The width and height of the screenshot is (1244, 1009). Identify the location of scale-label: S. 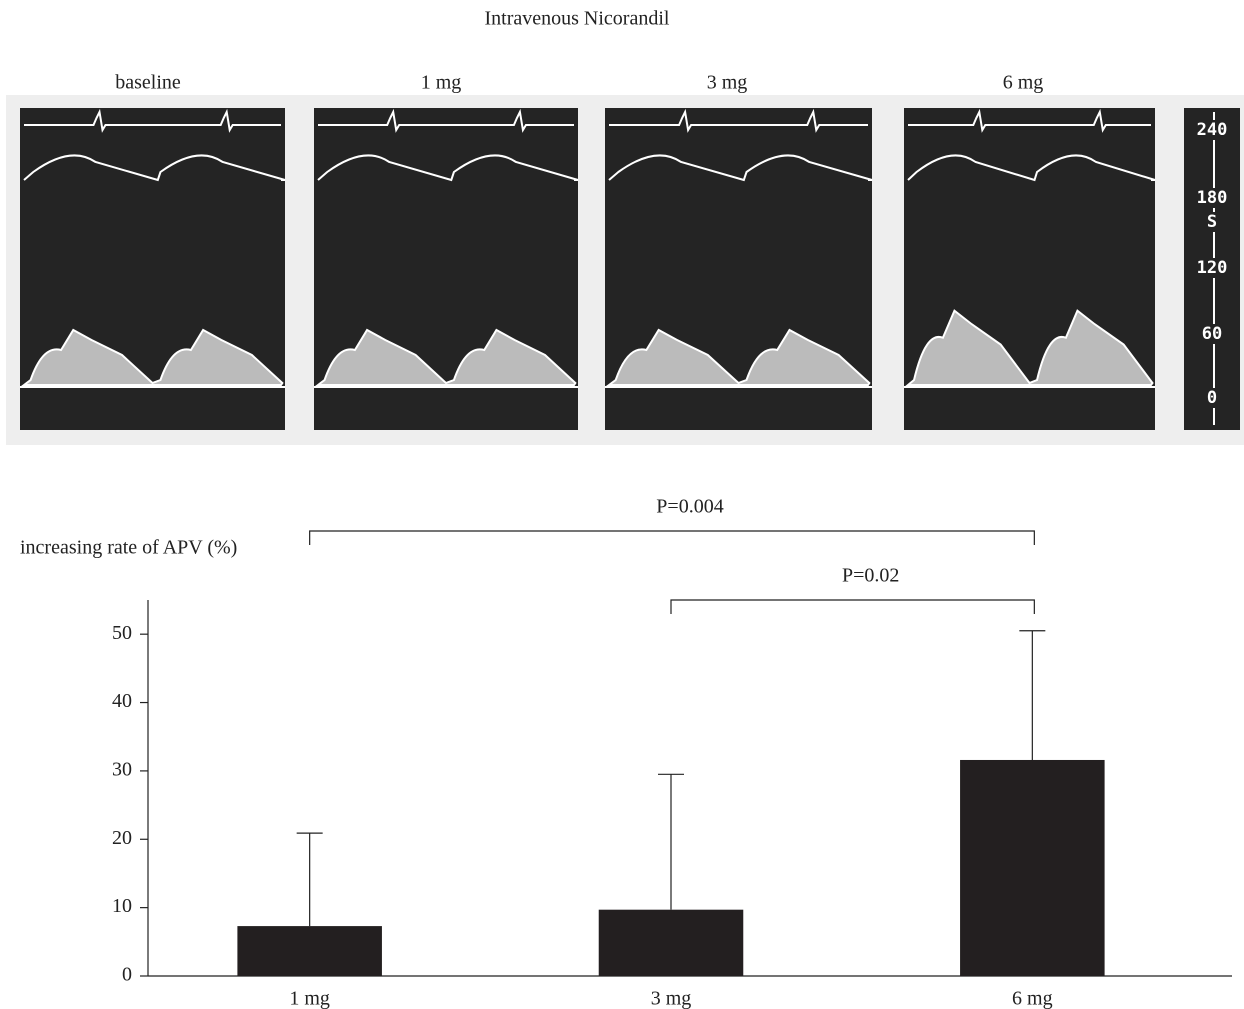
(1212, 222).